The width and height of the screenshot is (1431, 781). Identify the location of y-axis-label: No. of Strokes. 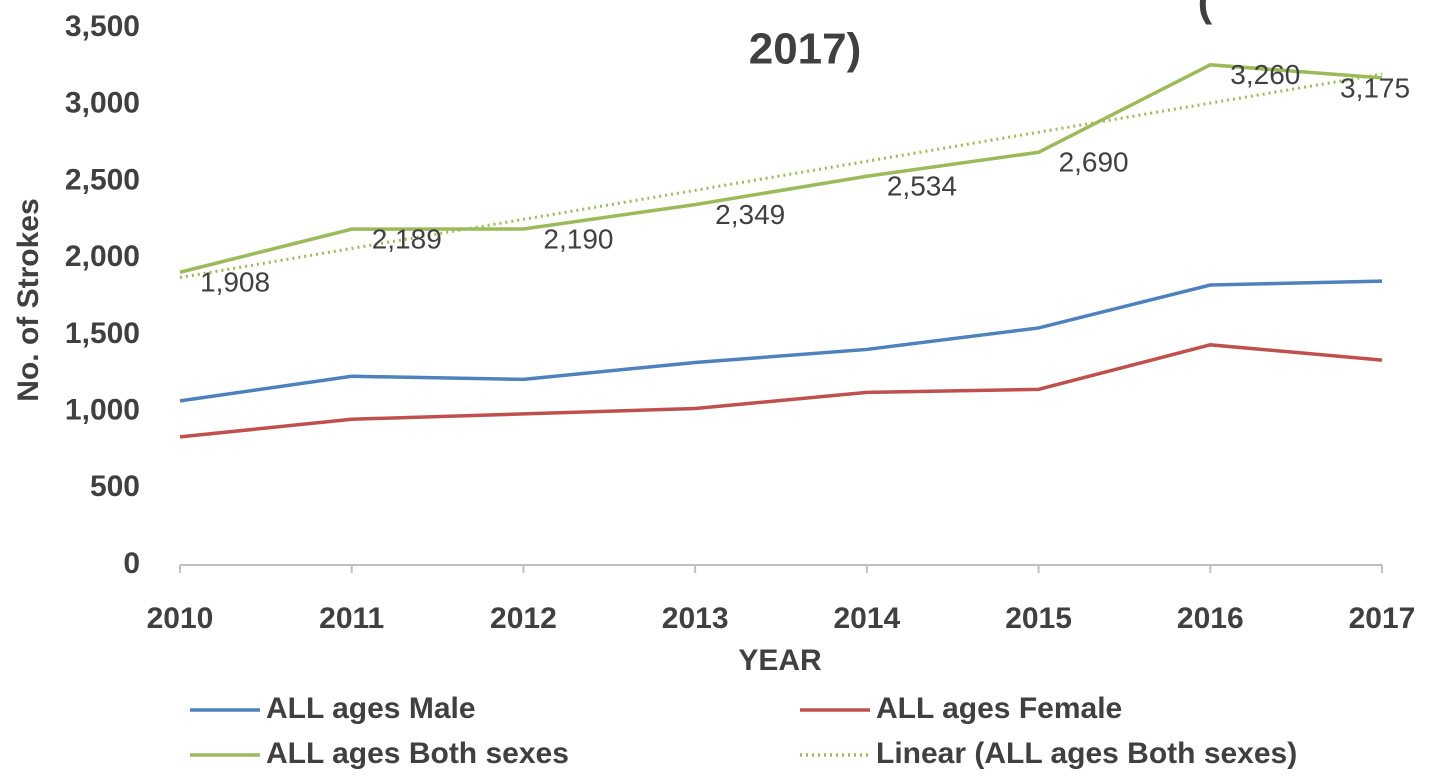
(28, 299).